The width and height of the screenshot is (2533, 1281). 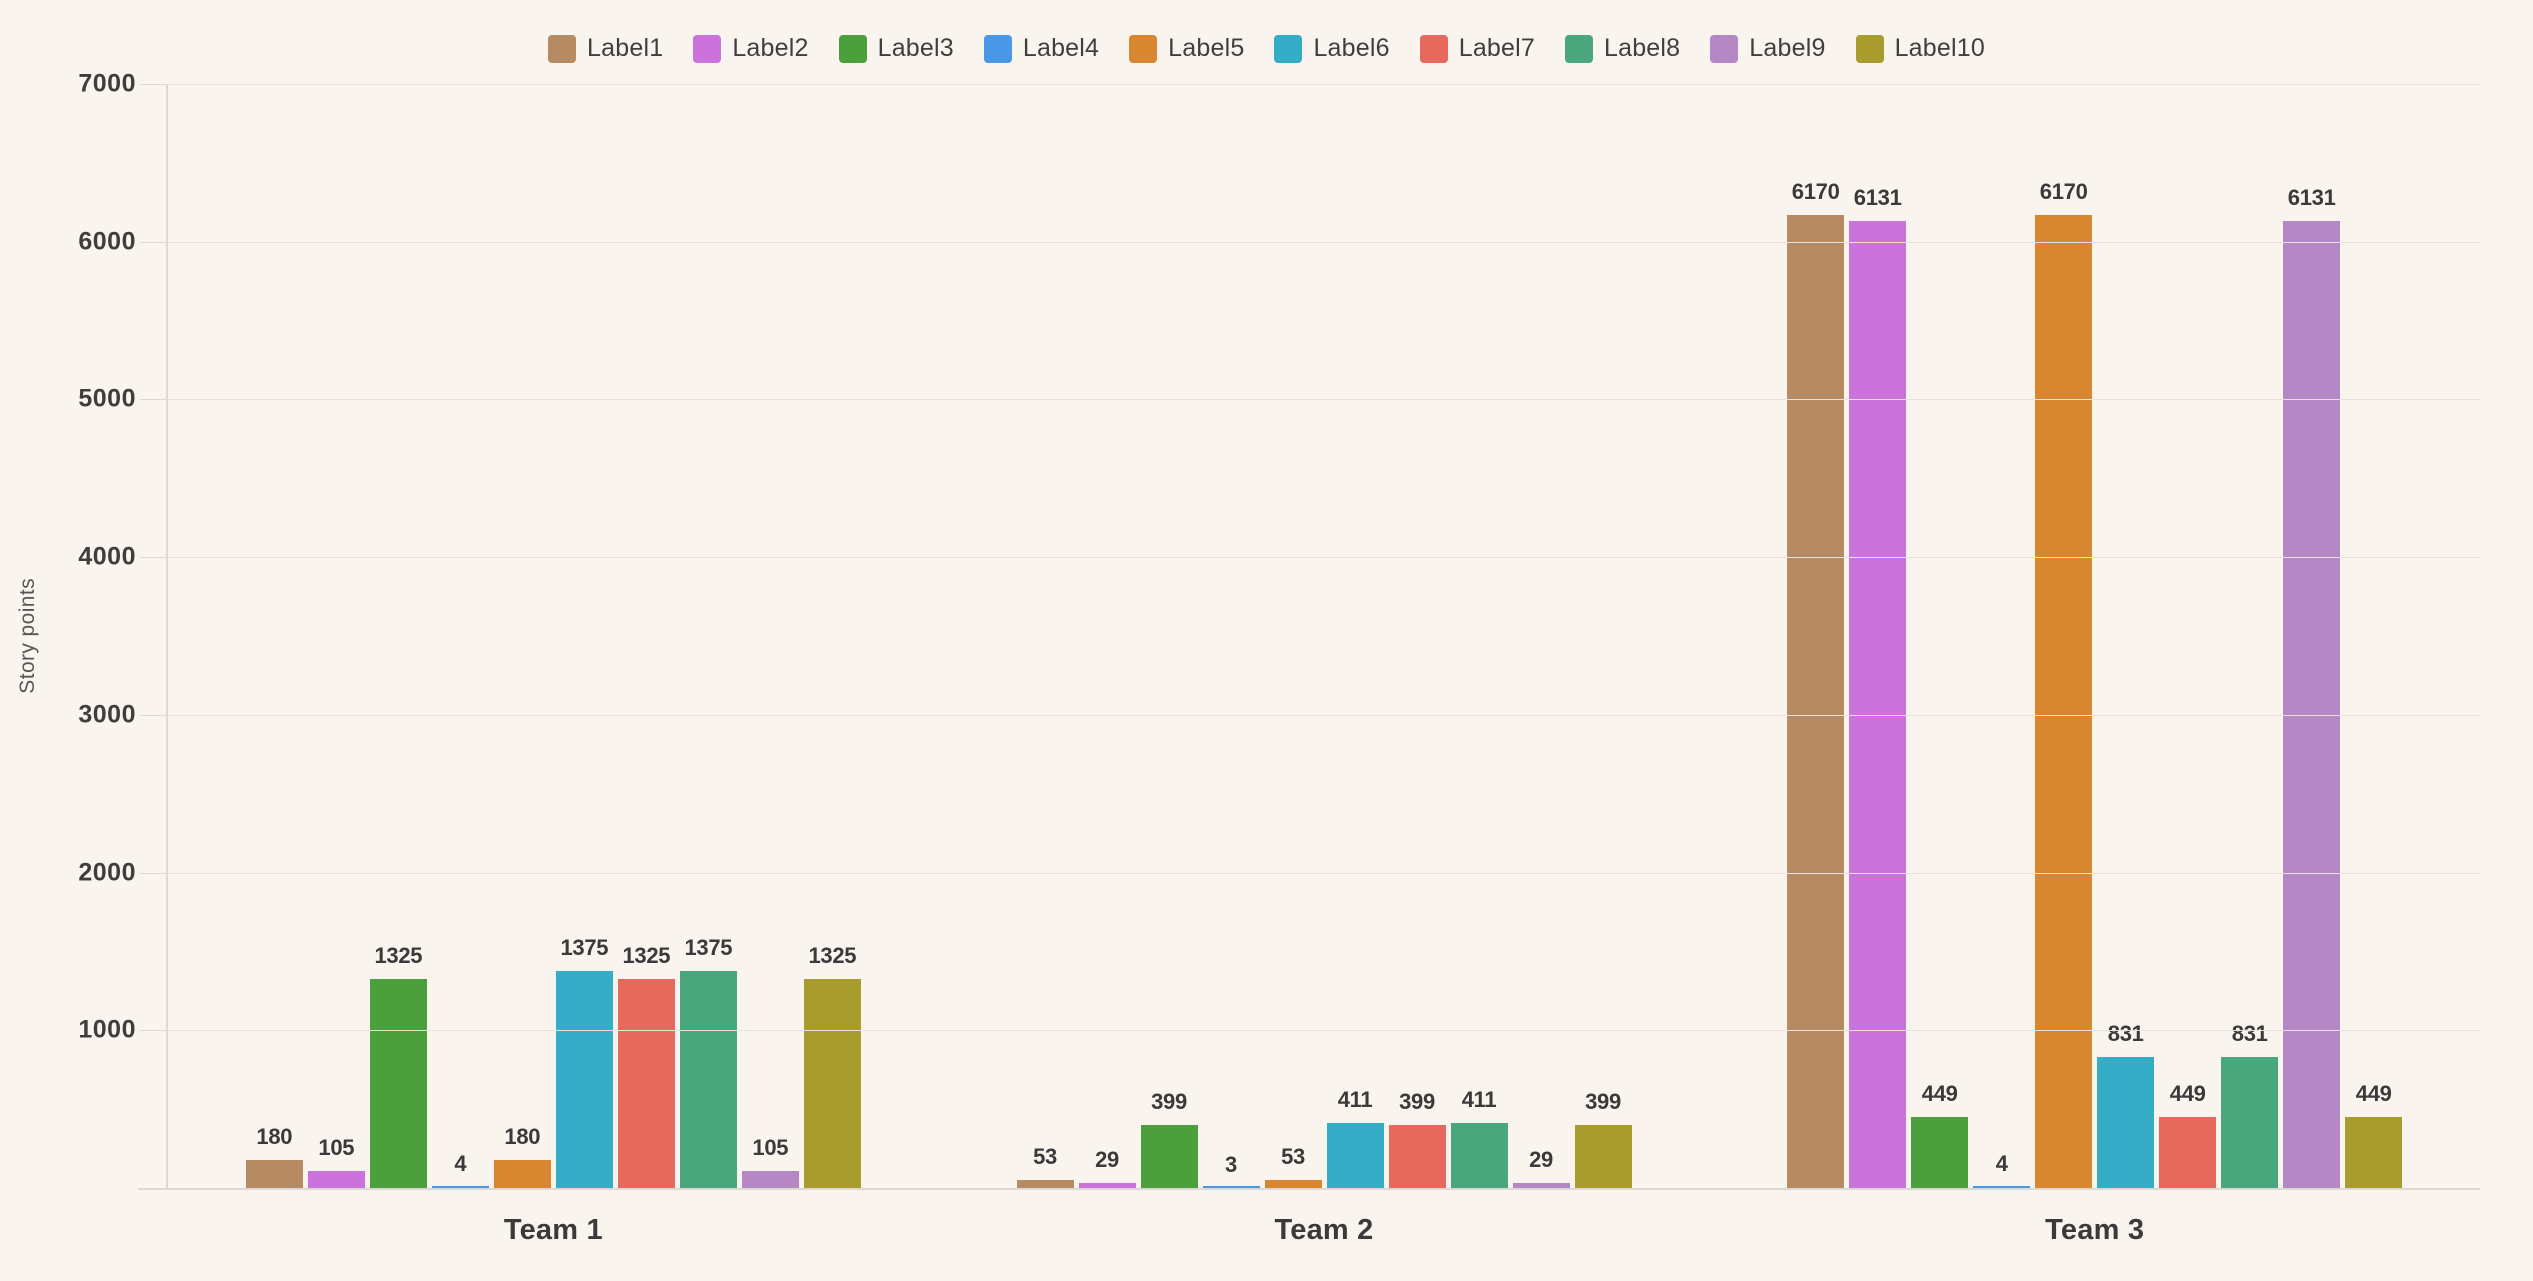 What do you see at coordinates (460, 636) in the screenshot?
I see `bar-slot: 4` at bounding box center [460, 636].